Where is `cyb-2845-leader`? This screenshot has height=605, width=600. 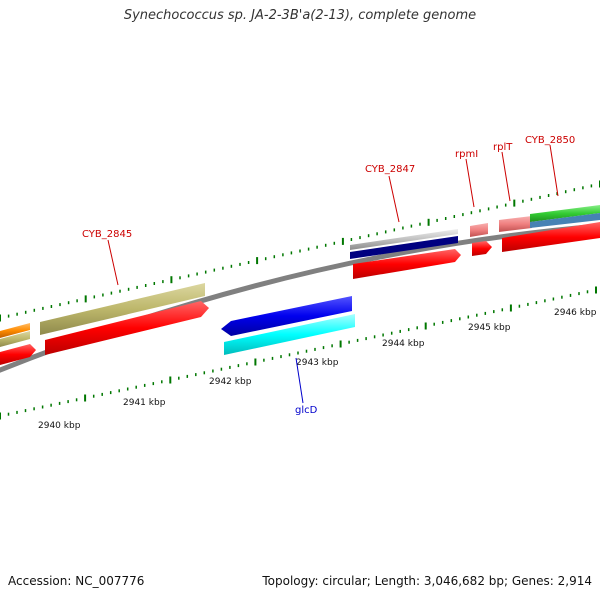 cyb-2845-leader is located at coordinates (113, 262).